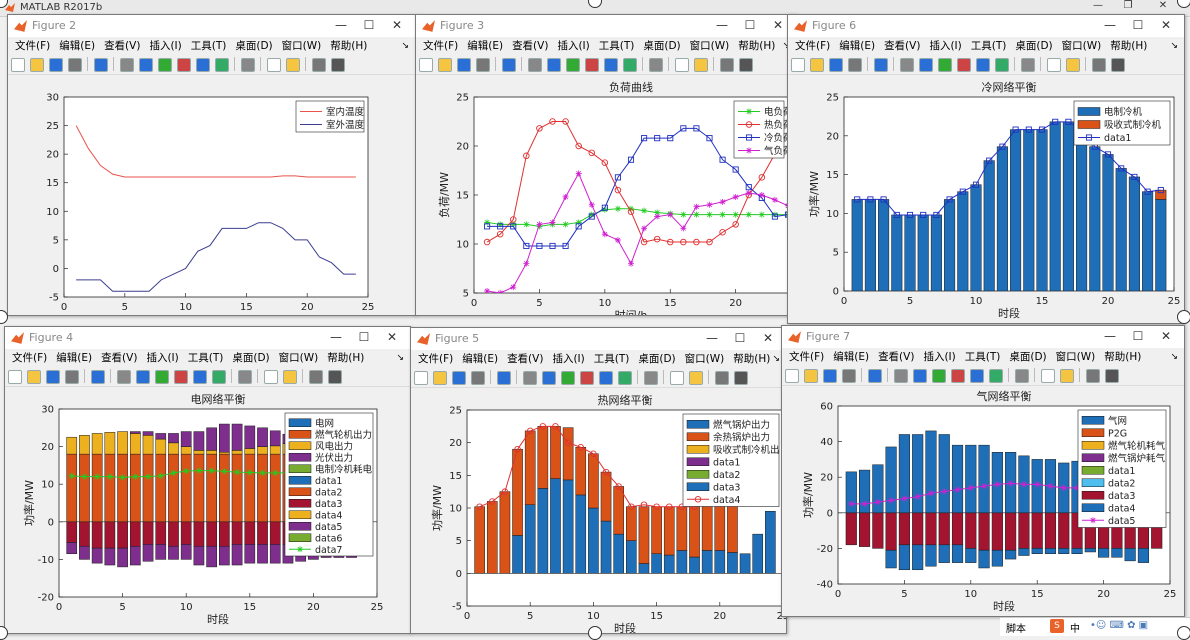 This screenshot has width=1190, height=640. I want to click on script-label: 脚本, so click(1016, 629).